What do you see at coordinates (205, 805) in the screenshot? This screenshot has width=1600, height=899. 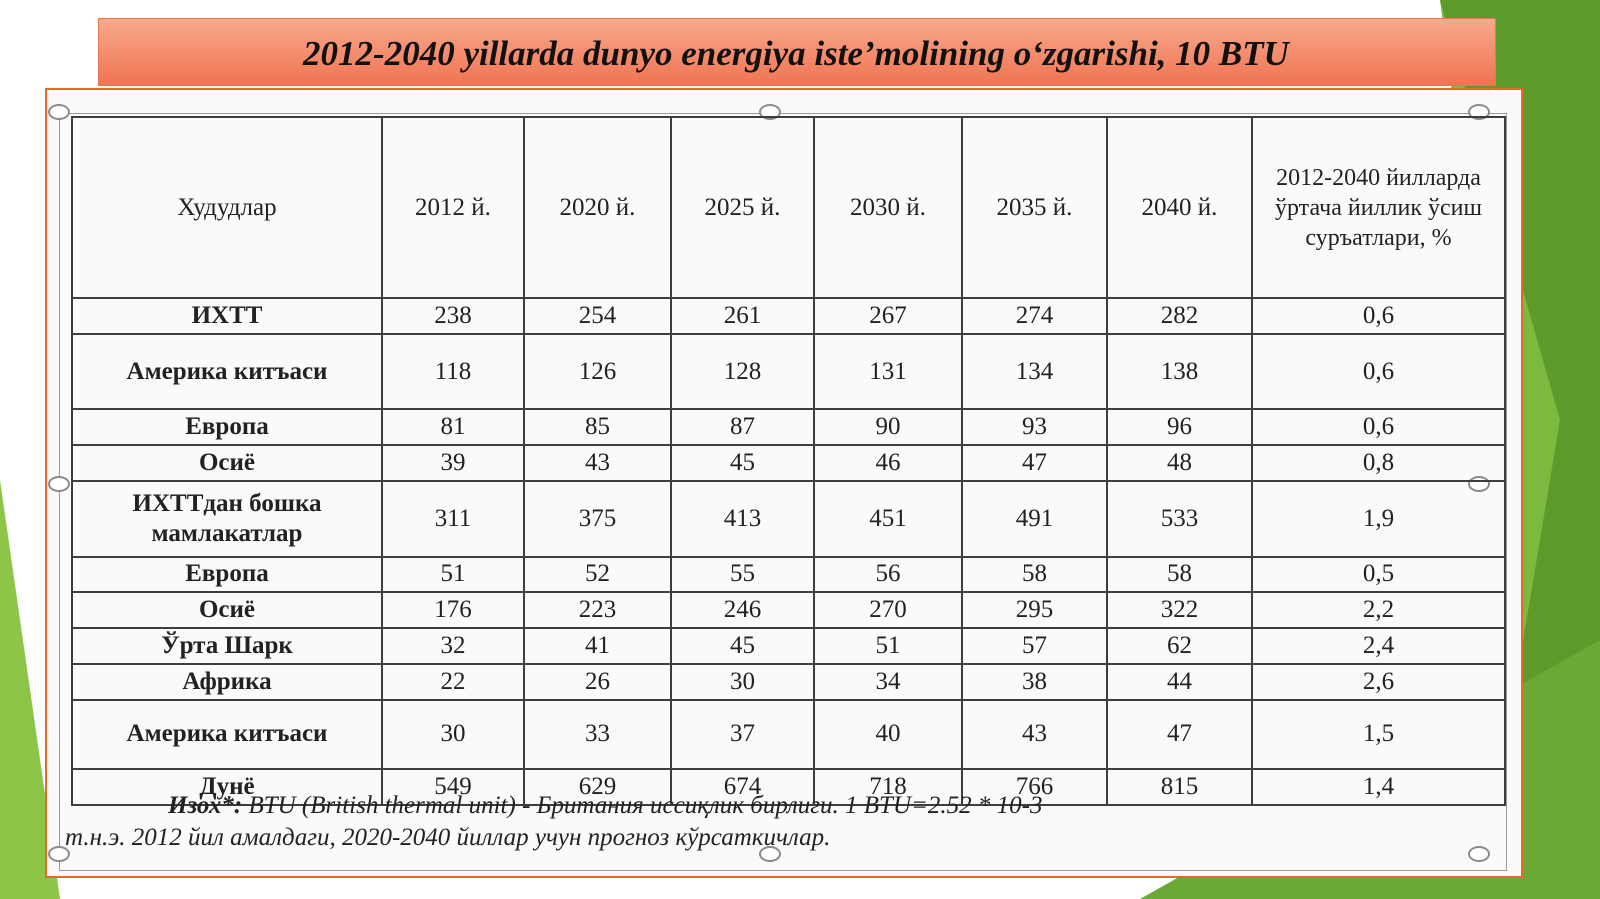 I see `footnote-label: Изох*:` at bounding box center [205, 805].